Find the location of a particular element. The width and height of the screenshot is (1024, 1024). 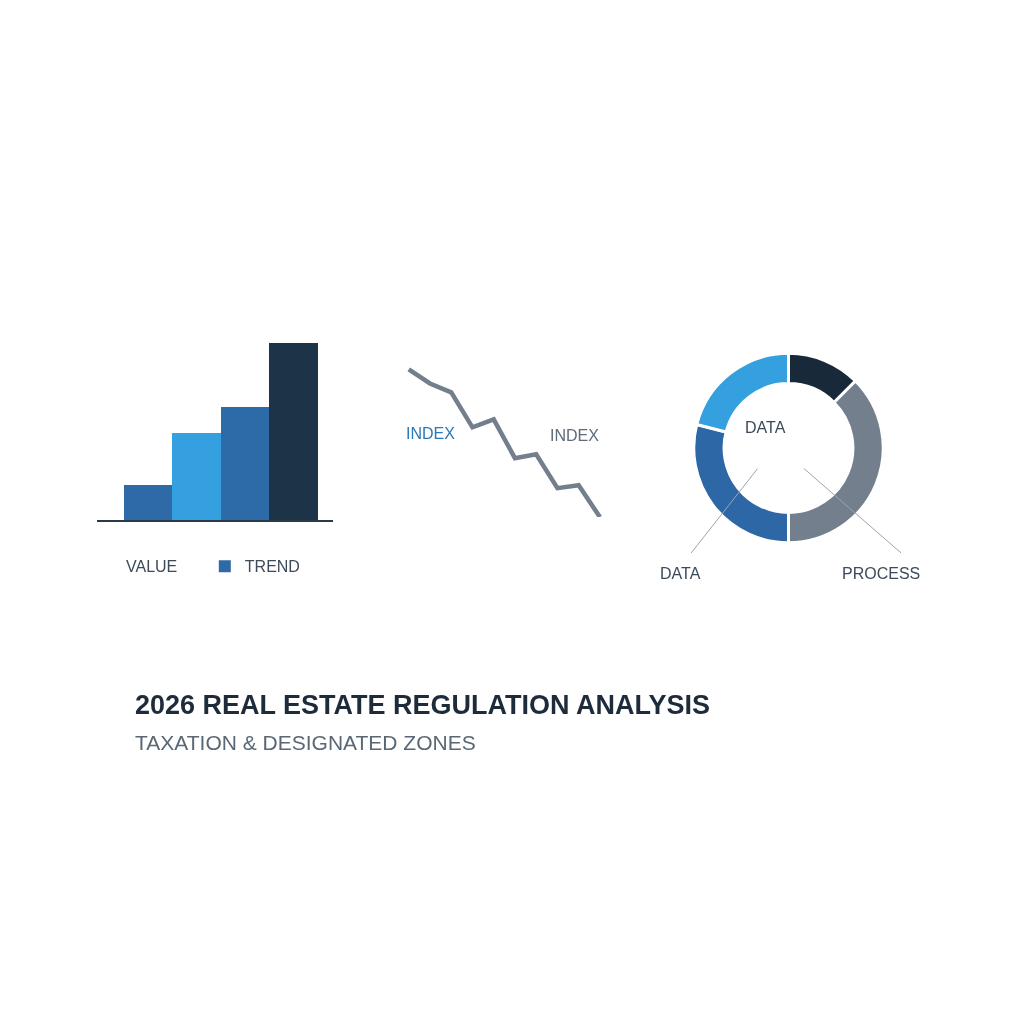

text: 2026 REAL ESTATE REGULATION ANALYSIS is located at coordinates (423, 705).